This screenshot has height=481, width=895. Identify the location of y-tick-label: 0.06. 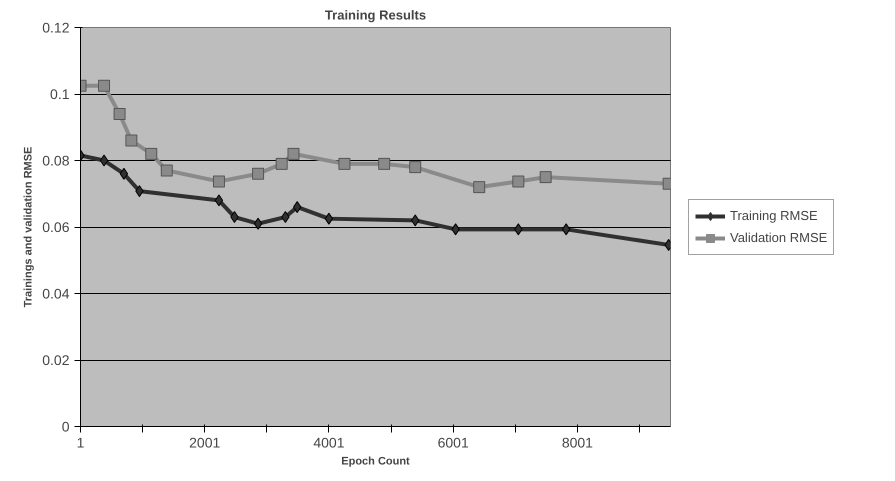
(56, 227).